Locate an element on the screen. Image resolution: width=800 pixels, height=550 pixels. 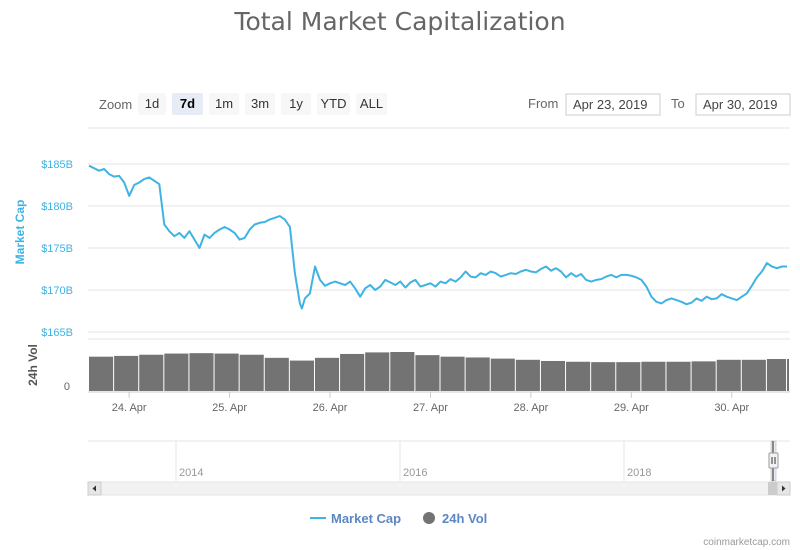
zoom-button-label: 1y is located at coordinates (296, 103).